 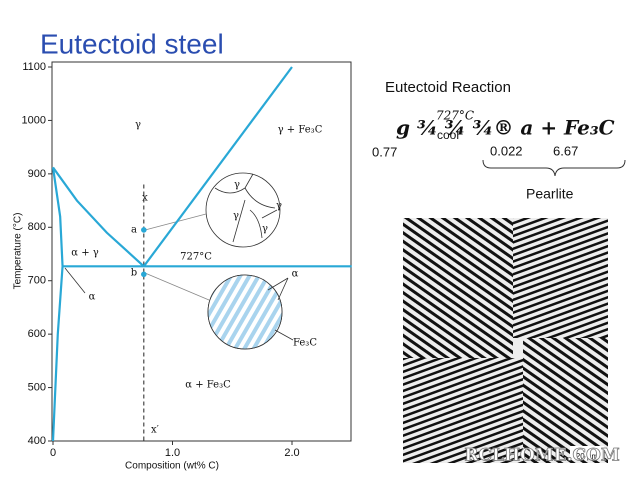 What do you see at coordinates (554, 168) in the screenshot?
I see `brace` at bounding box center [554, 168].